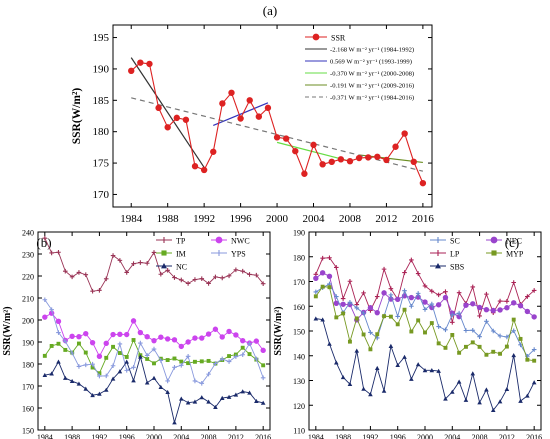  Describe the element at coordinates (28, 255) in the screenshot. I see `y-tick-label: 230` at that location.